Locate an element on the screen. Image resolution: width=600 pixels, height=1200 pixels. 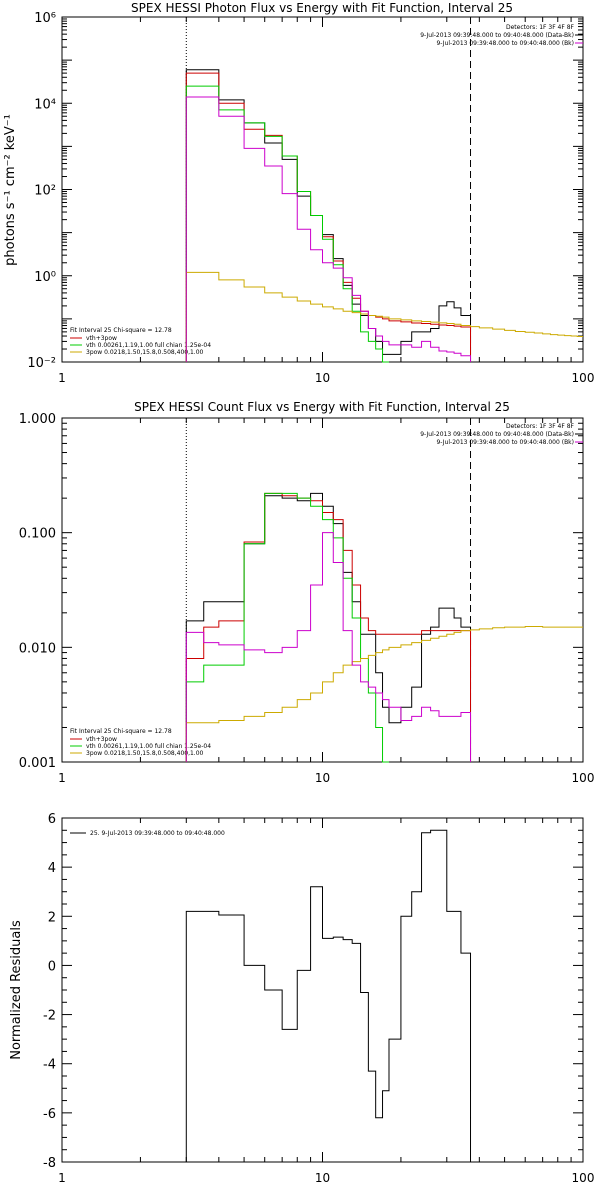
y-tick-label: 10⁴ is located at coordinates (45, 104).